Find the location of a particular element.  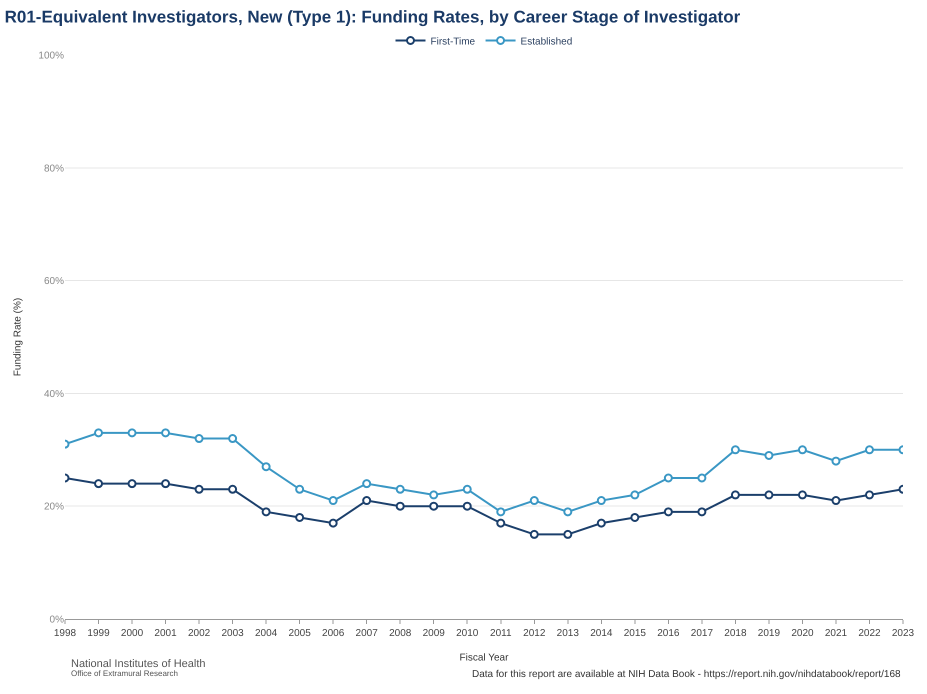

x-tick-label: 1999 is located at coordinates (98, 633).